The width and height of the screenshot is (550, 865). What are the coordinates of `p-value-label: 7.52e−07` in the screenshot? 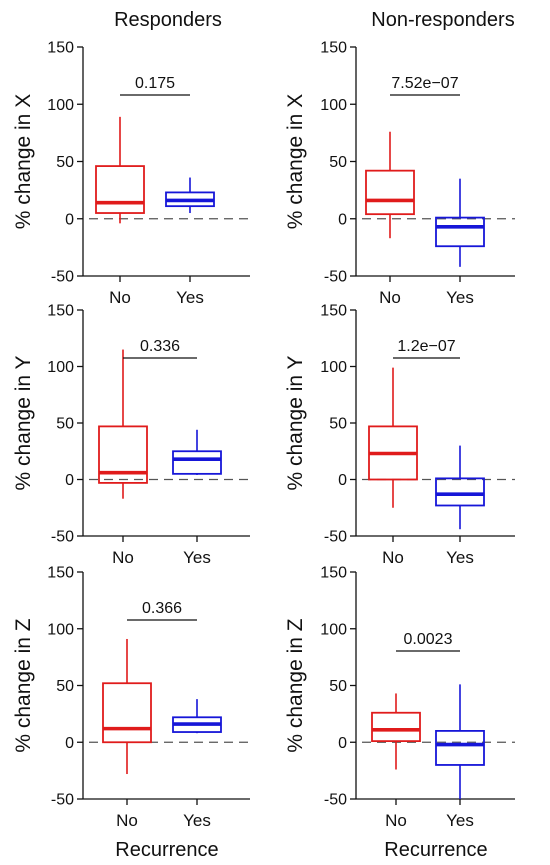 It's located at (424, 83).